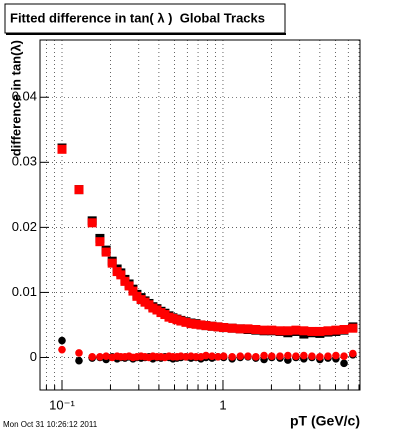  What do you see at coordinates (24, 291) in the screenshot?
I see `y-tick-label: 0.01` at bounding box center [24, 291].